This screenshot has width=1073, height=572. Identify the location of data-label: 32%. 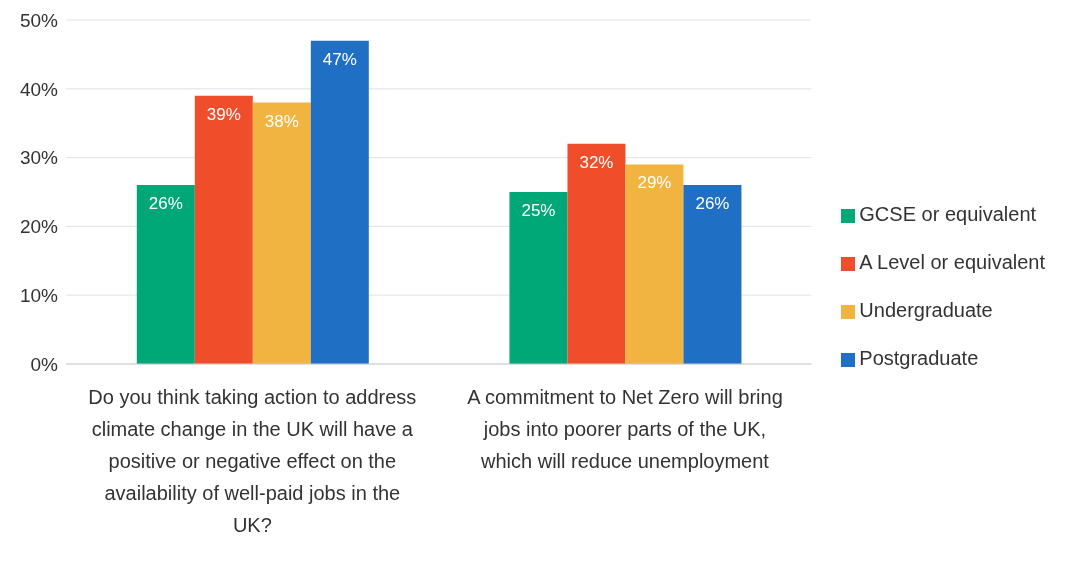
(596, 162).